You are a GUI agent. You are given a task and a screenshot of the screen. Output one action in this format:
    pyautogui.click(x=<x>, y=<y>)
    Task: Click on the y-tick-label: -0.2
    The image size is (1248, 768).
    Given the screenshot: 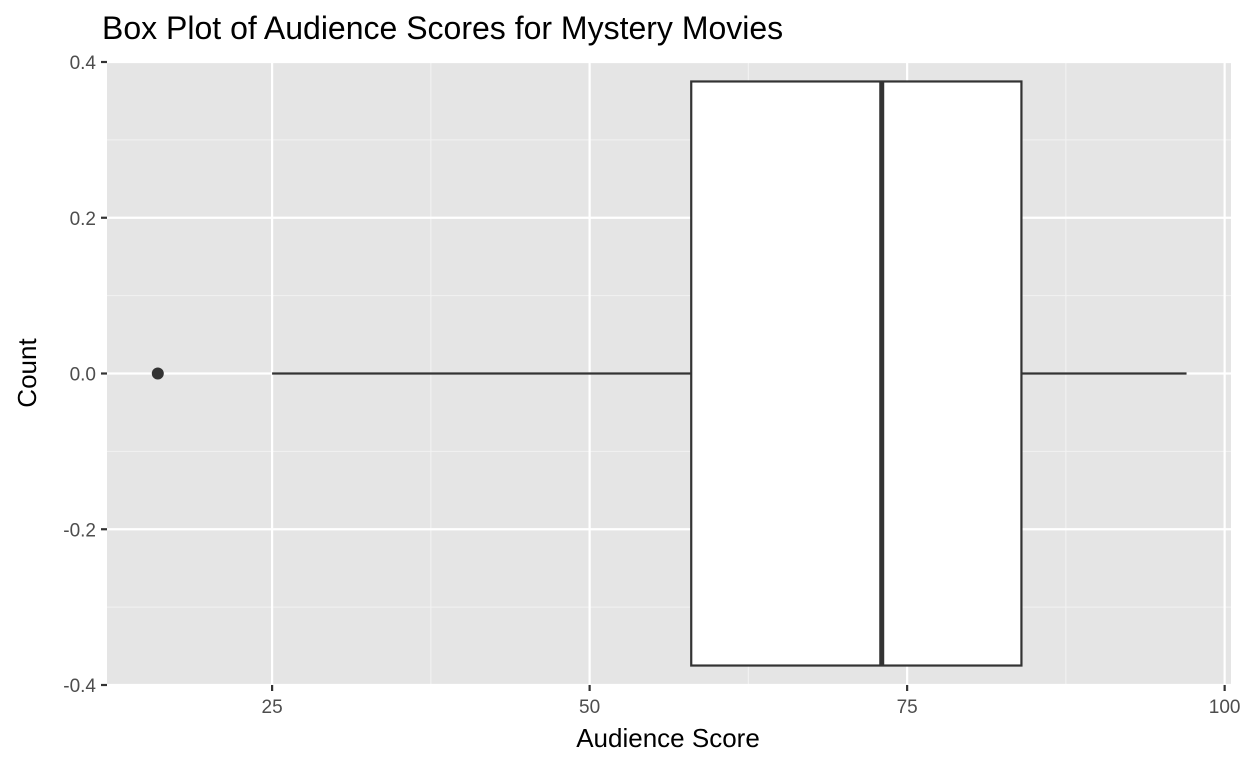 What is the action you would take?
    pyautogui.click(x=79, y=530)
    